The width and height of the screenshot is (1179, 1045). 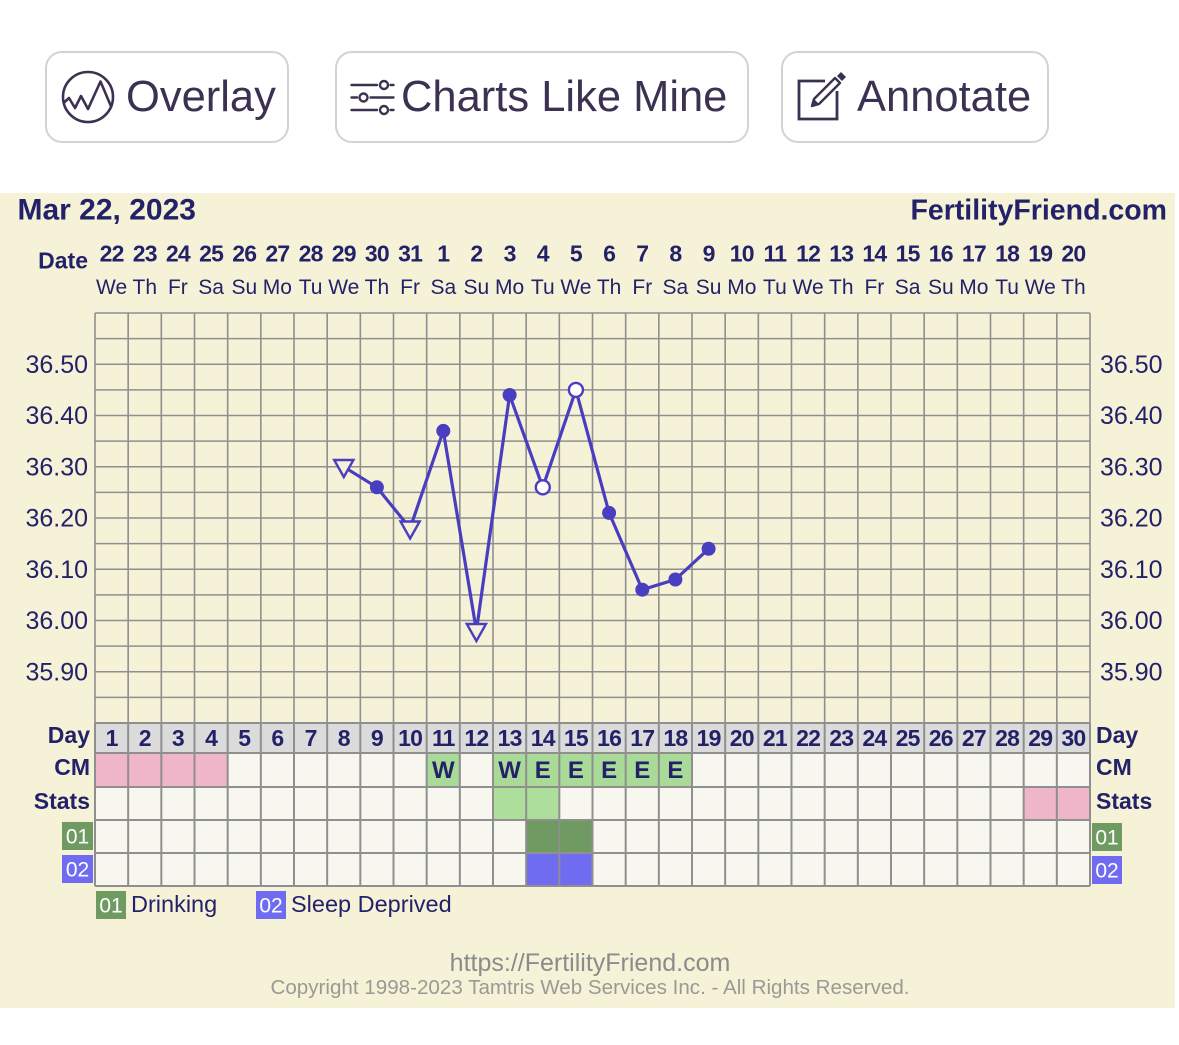 What do you see at coordinates (808, 254) in the screenshot?
I see `svg-text: 12` at bounding box center [808, 254].